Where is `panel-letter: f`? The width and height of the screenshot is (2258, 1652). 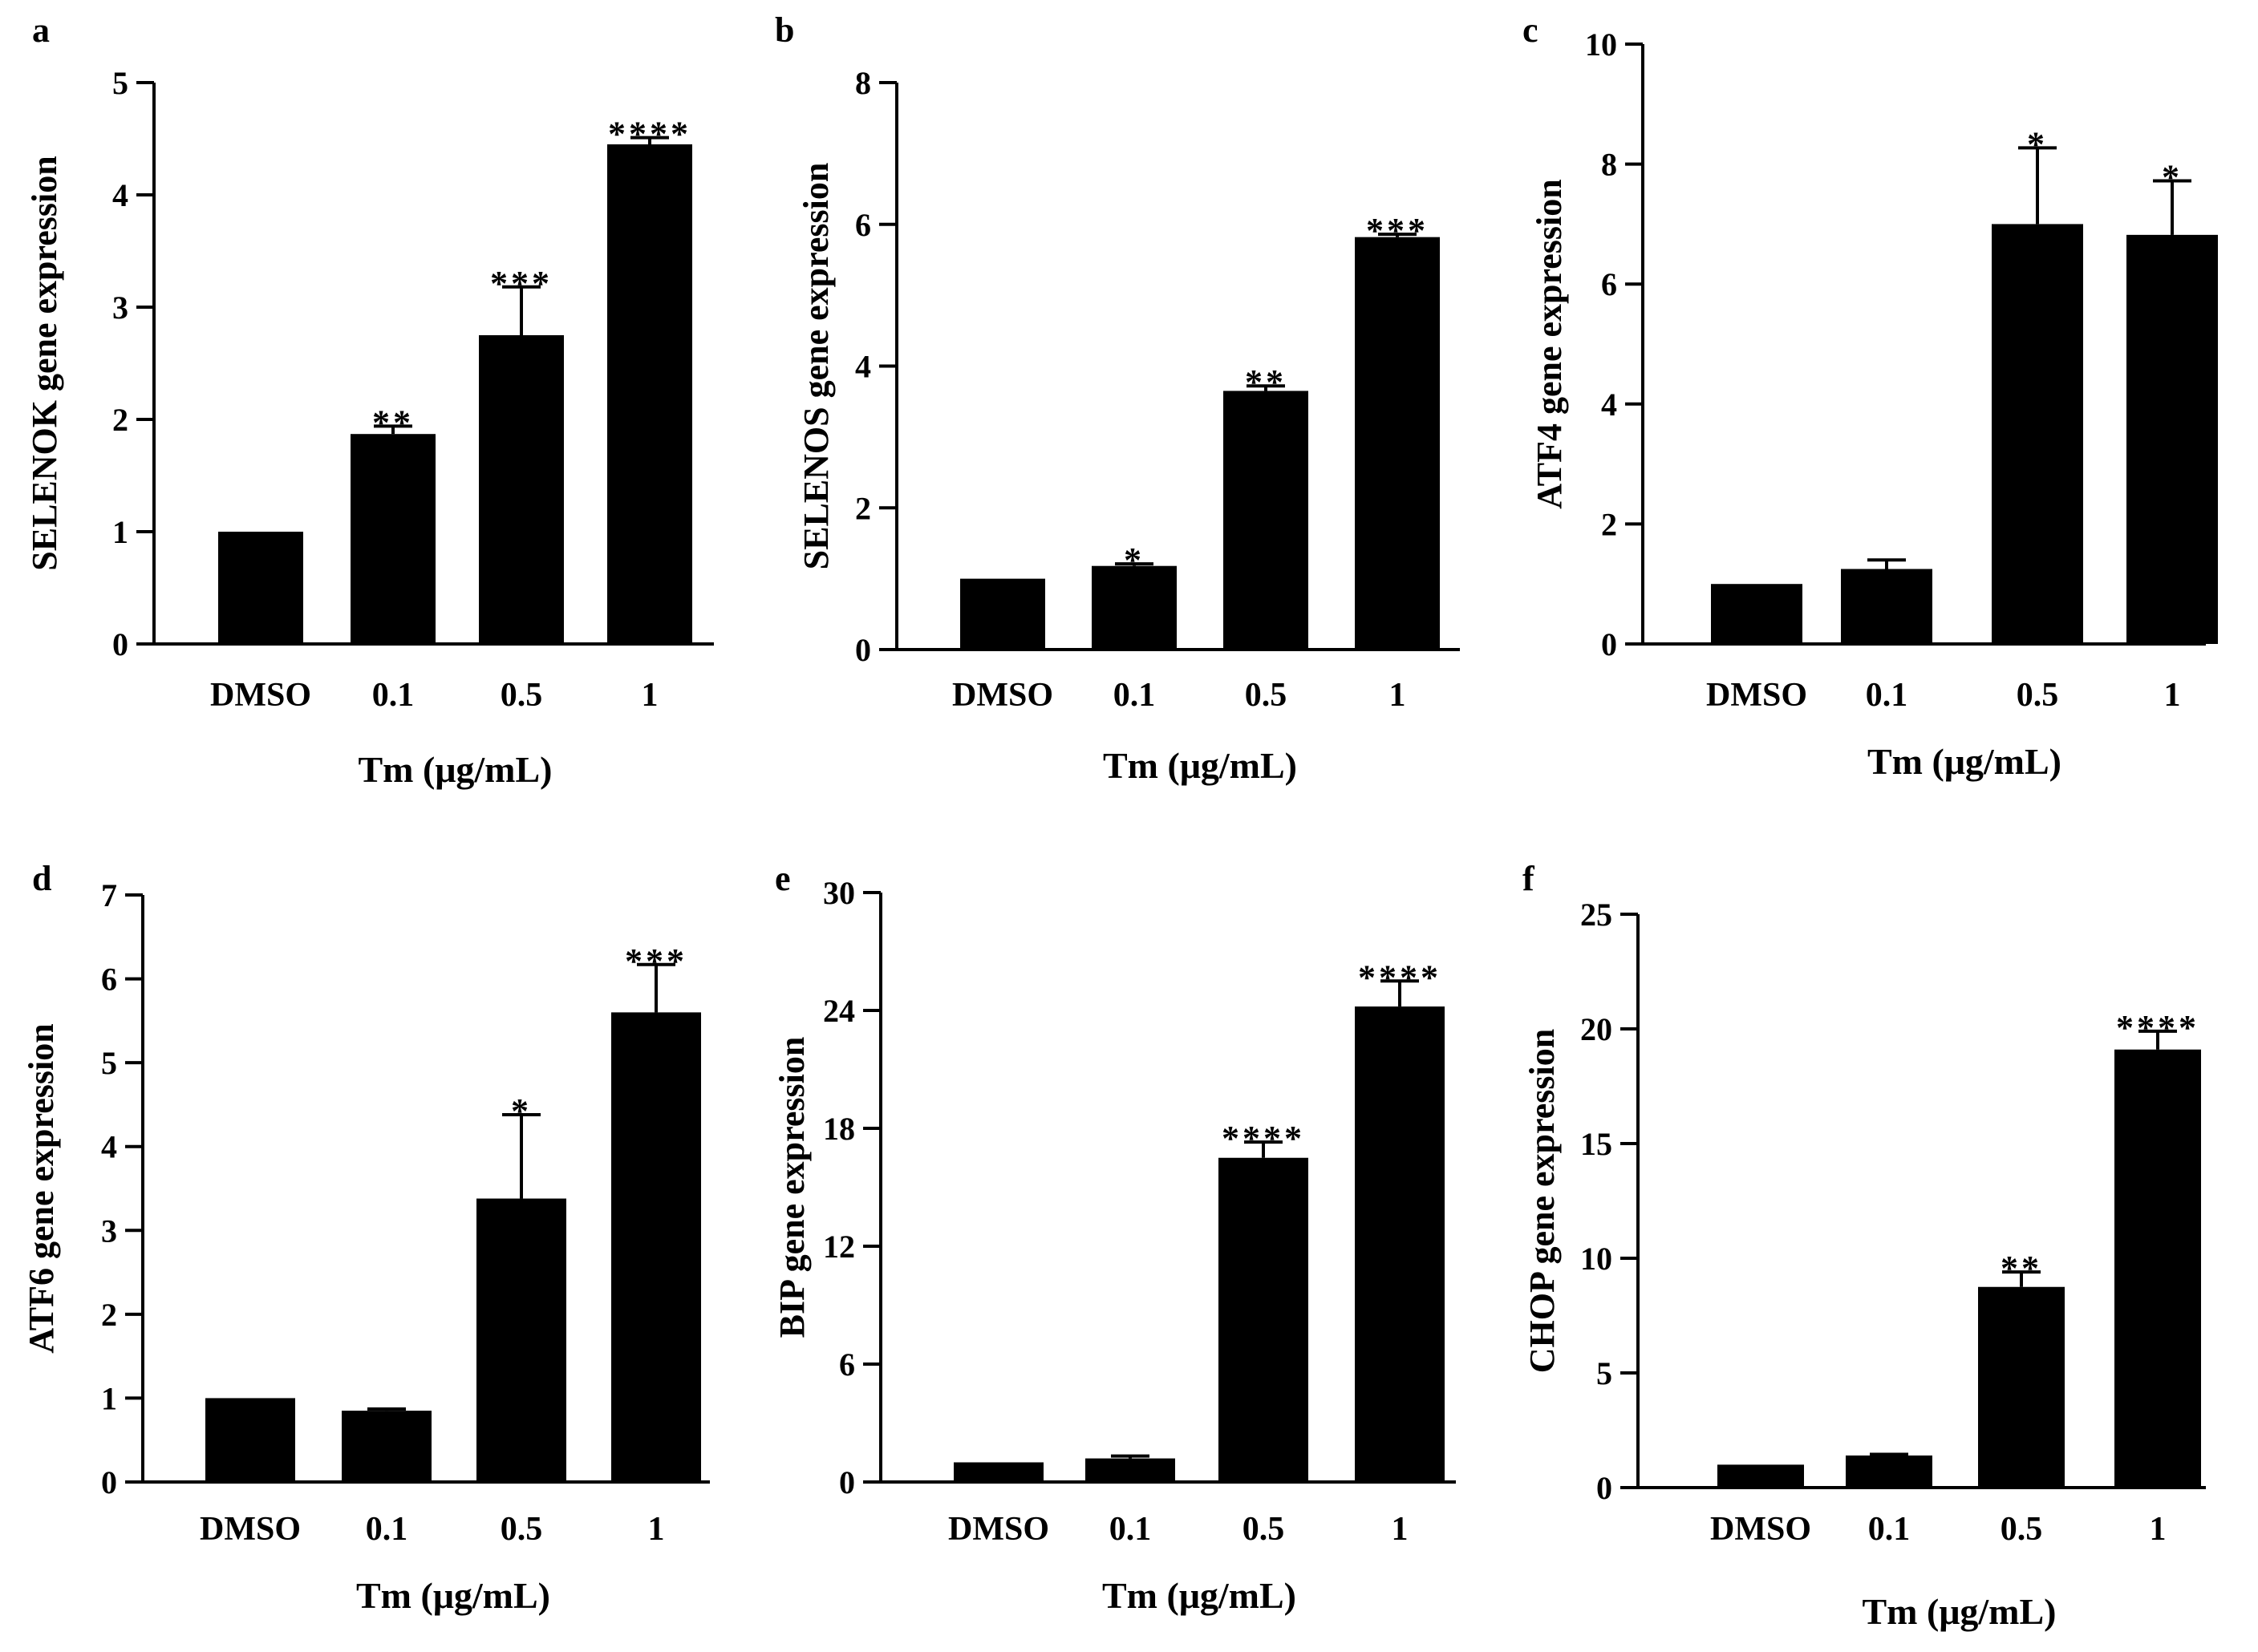 panel-letter: f is located at coordinates (1528, 878).